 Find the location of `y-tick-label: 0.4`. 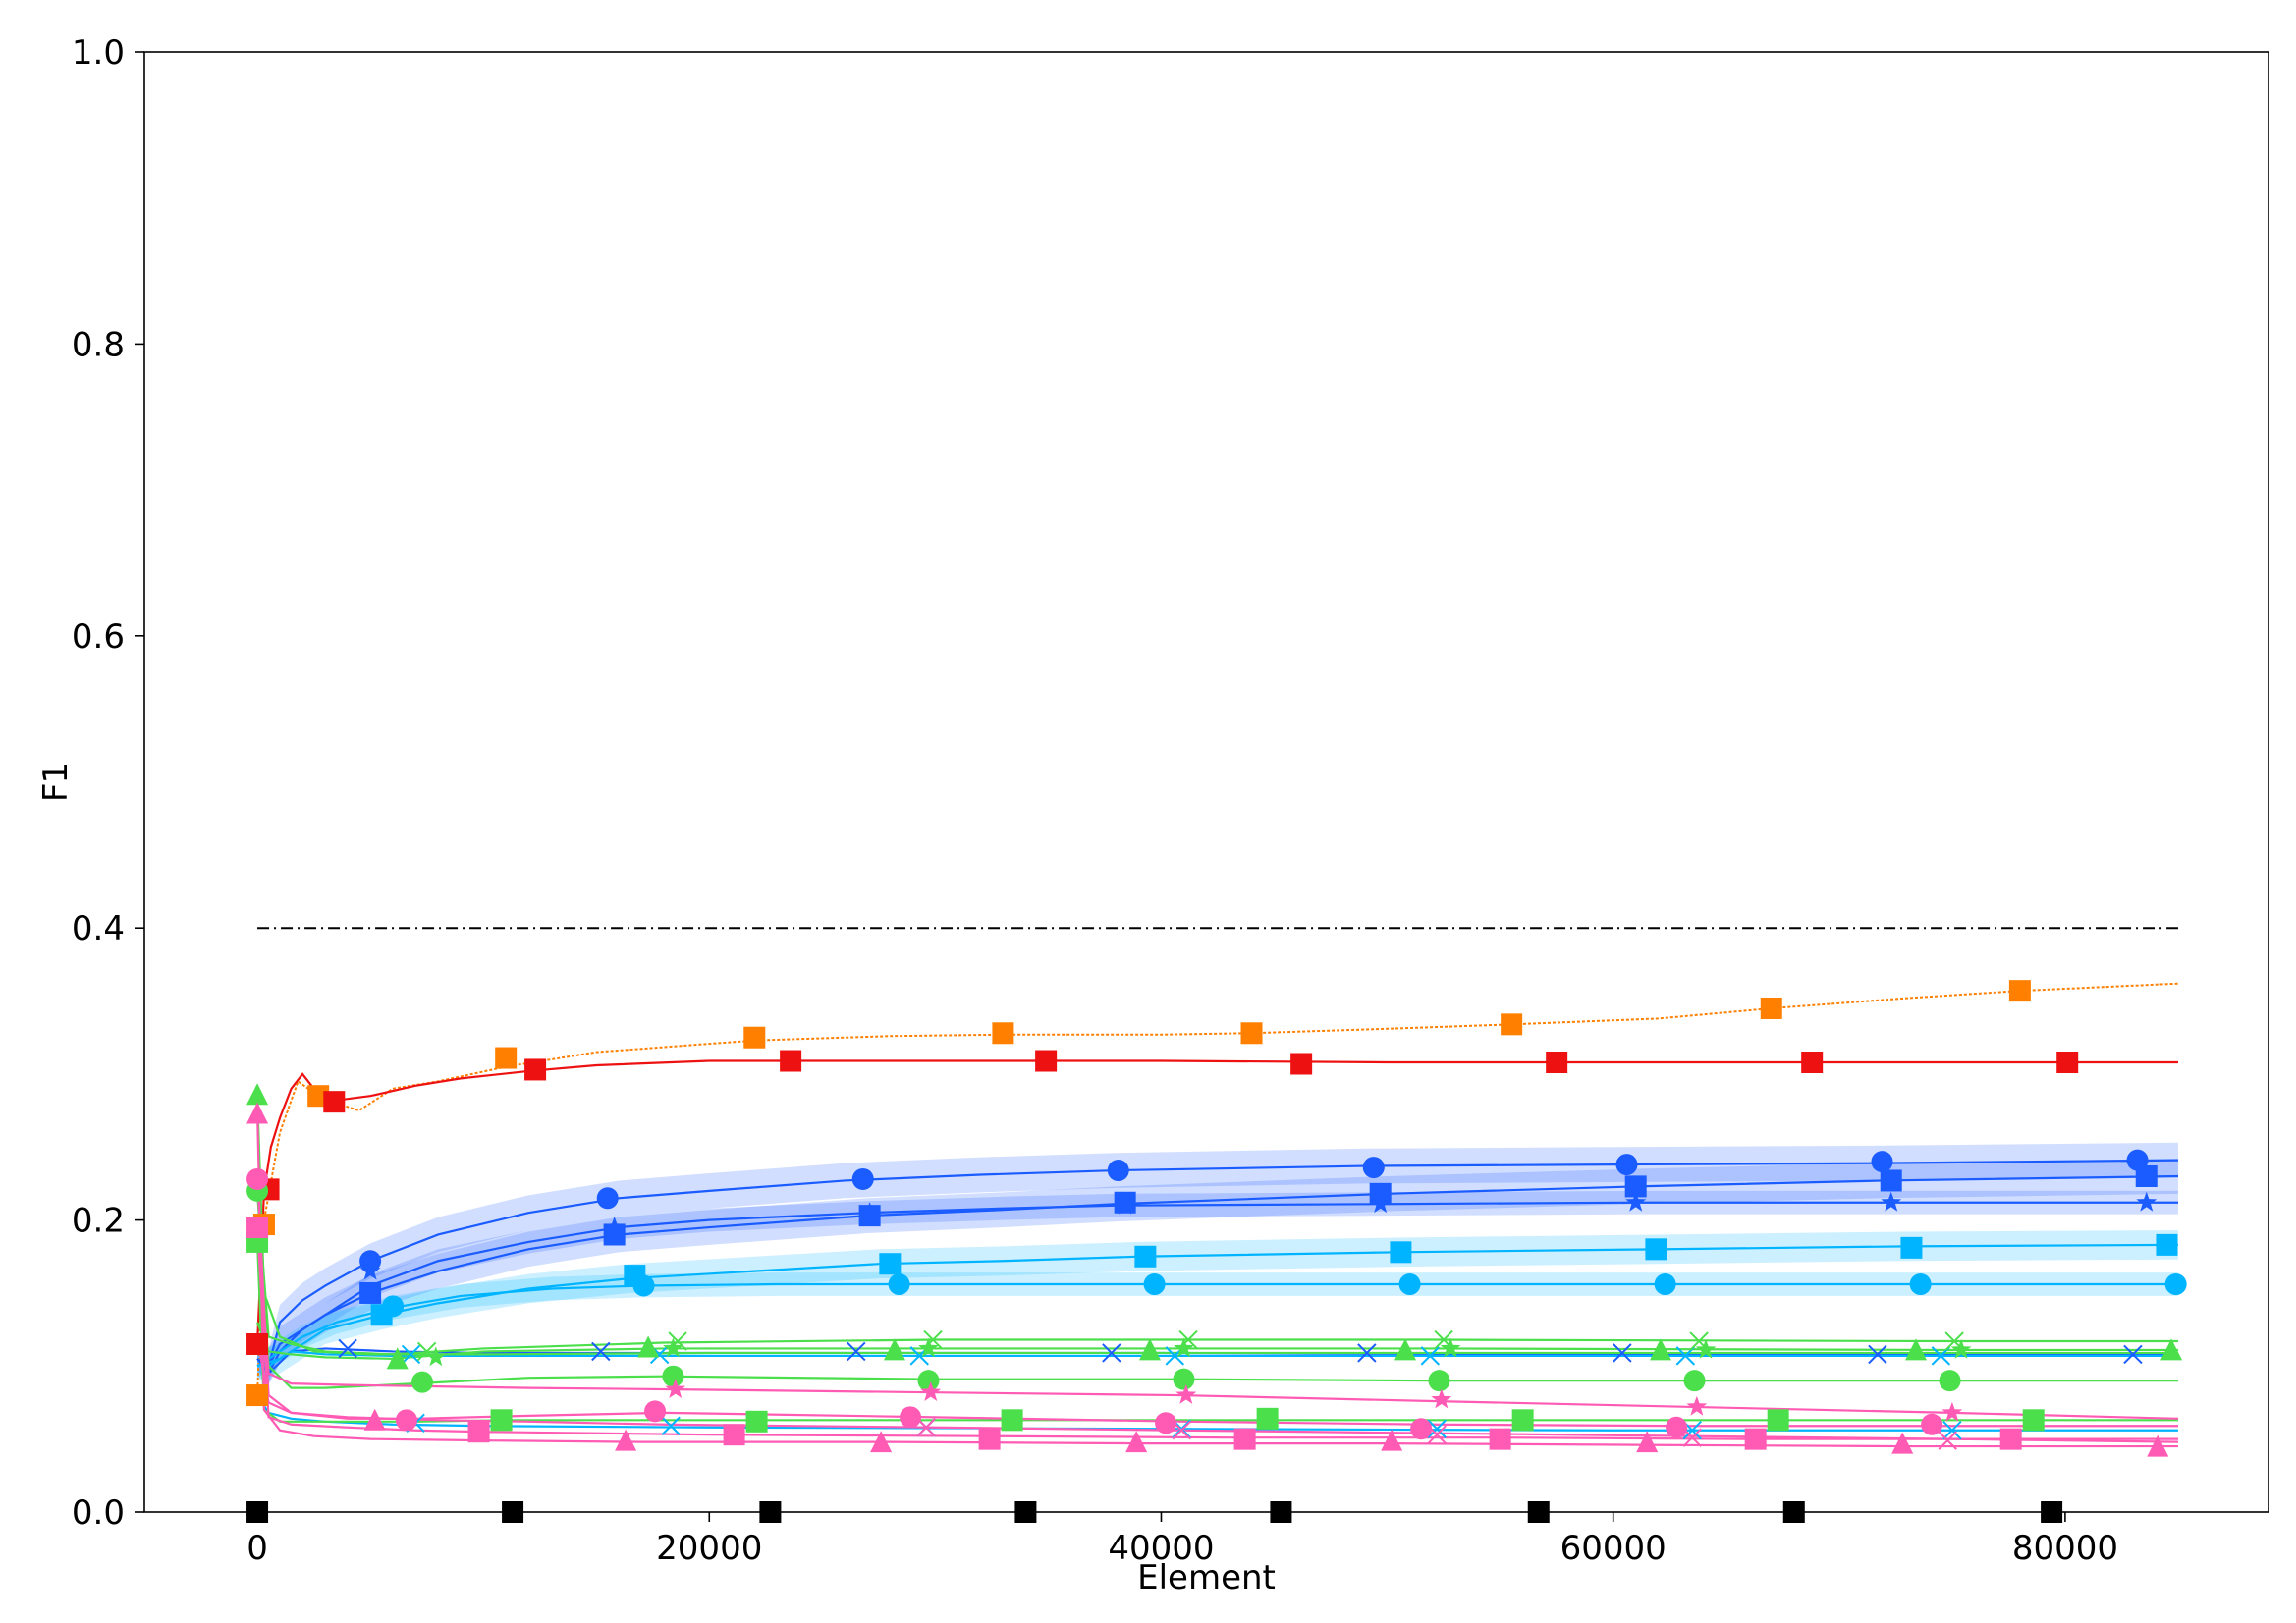

y-tick-label: 0.4 is located at coordinates (98, 928).